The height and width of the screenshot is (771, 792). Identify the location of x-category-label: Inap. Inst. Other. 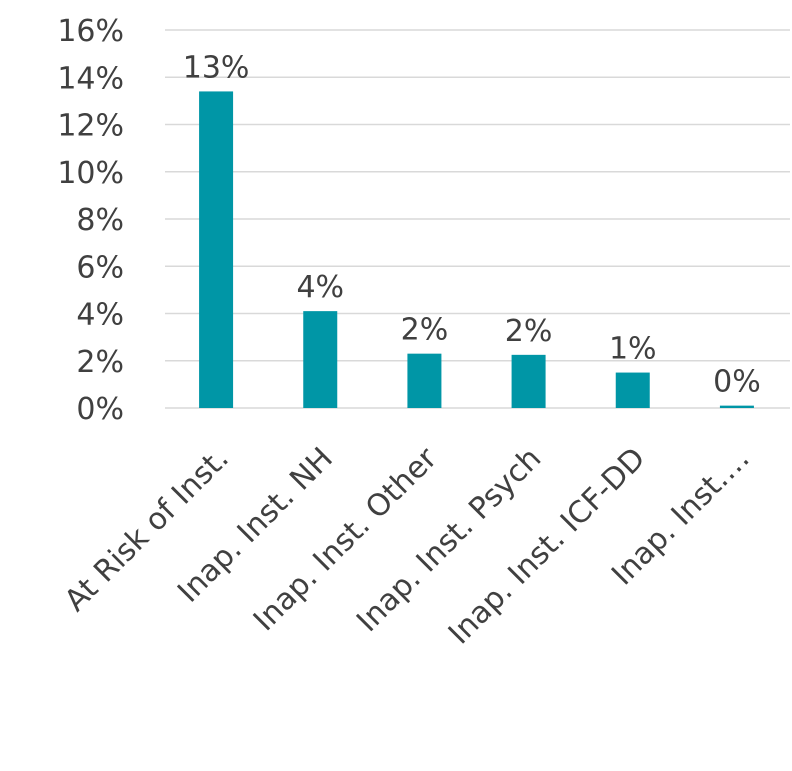
(346, 539).